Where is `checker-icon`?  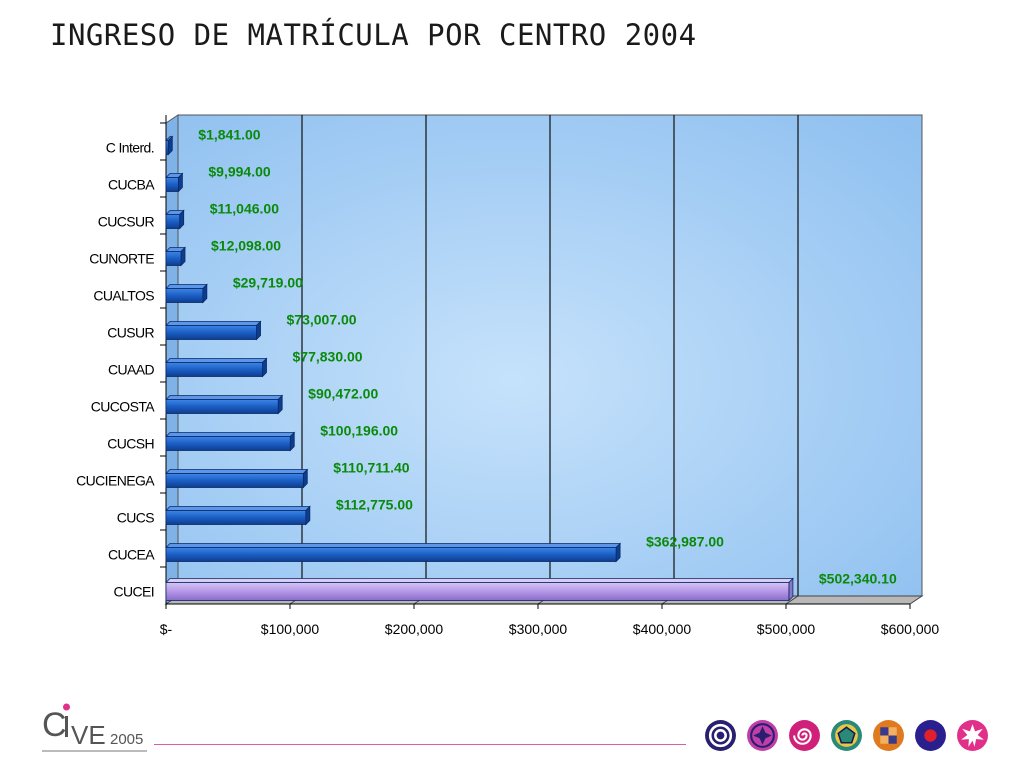 checker-icon is located at coordinates (888, 735).